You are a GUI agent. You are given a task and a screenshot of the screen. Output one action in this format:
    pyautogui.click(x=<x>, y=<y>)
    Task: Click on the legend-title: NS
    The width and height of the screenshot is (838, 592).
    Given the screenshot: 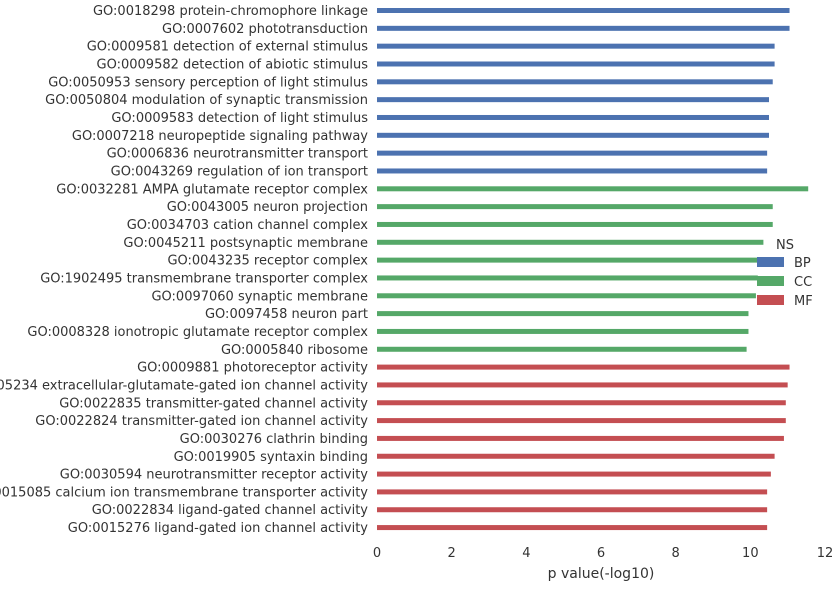 What is the action you would take?
    pyautogui.click(x=785, y=245)
    